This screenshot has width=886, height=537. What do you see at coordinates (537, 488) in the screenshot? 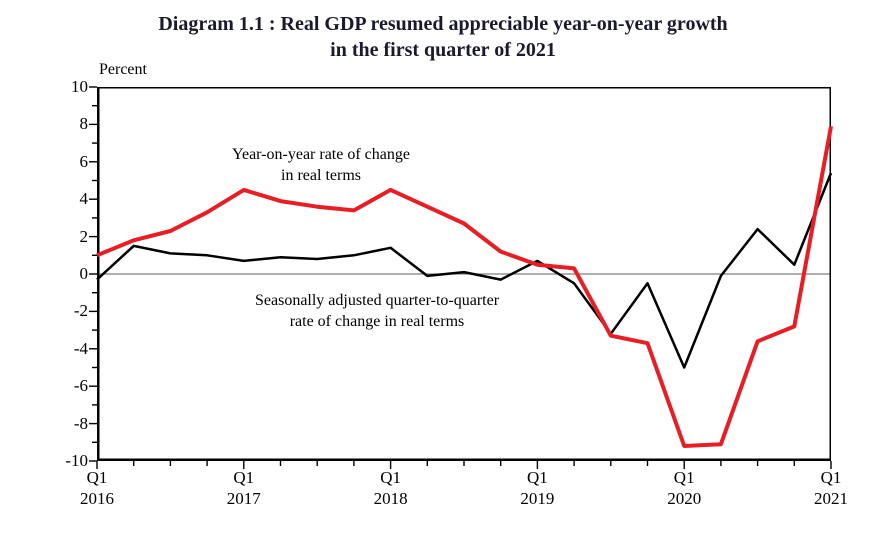
I see `x-tick-label: Q1 2019` at bounding box center [537, 488].